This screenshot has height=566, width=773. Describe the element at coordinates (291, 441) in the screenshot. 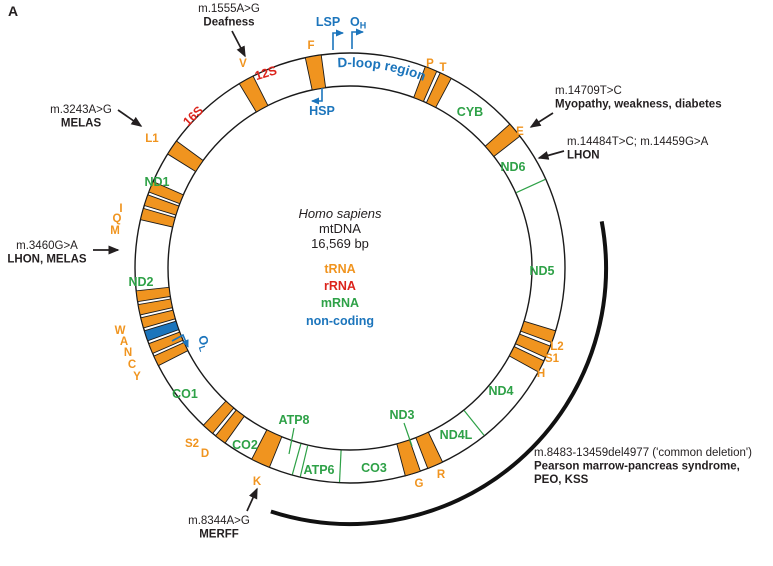

I see `atp8-leader` at that location.